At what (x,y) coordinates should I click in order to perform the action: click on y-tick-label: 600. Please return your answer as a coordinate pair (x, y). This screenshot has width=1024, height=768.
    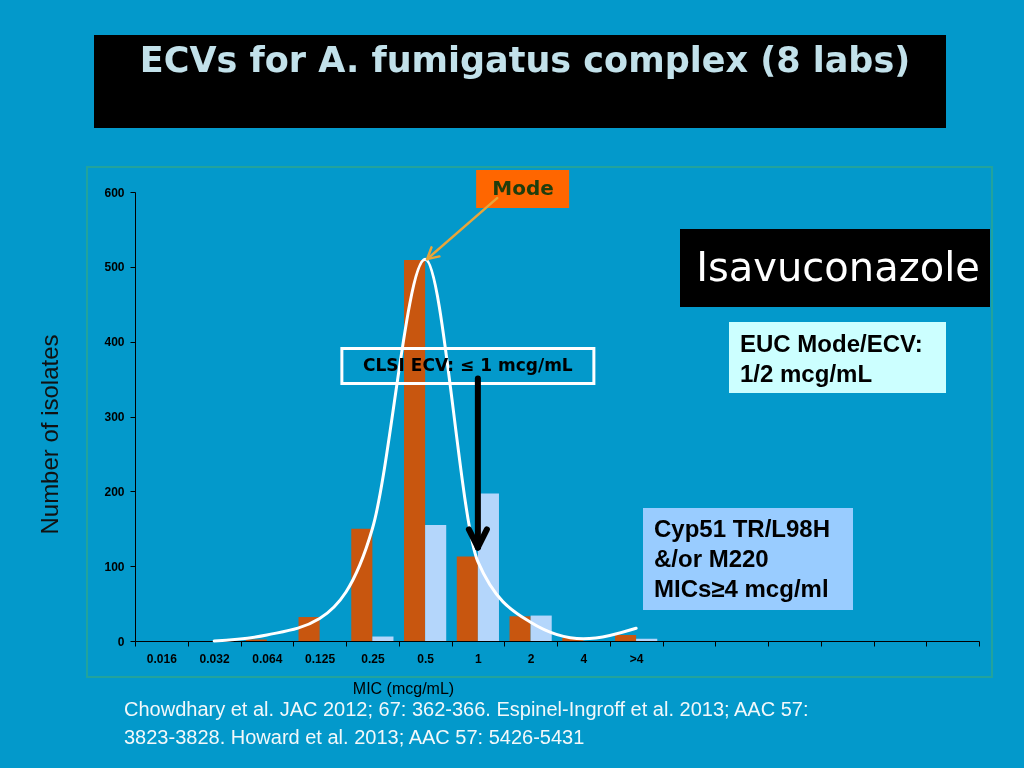
    Looking at the image, I should click on (114, 192).